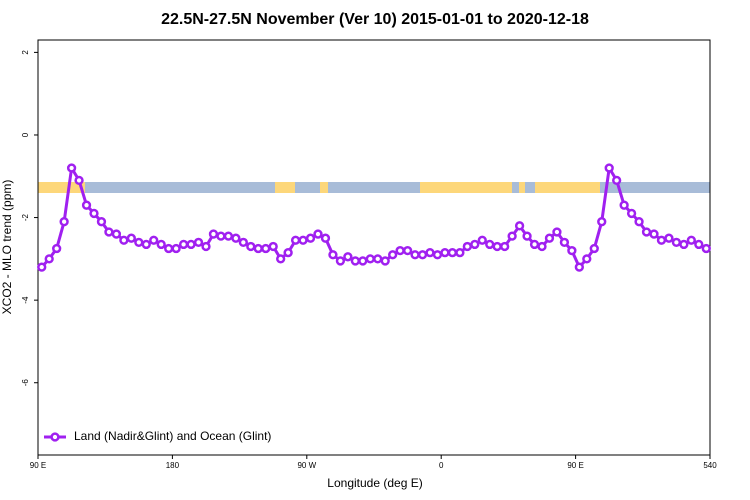 Image resolution: width=750 pixels, height=500 pixels. I want to click on x-tick-label: 180, so click(173, 465).